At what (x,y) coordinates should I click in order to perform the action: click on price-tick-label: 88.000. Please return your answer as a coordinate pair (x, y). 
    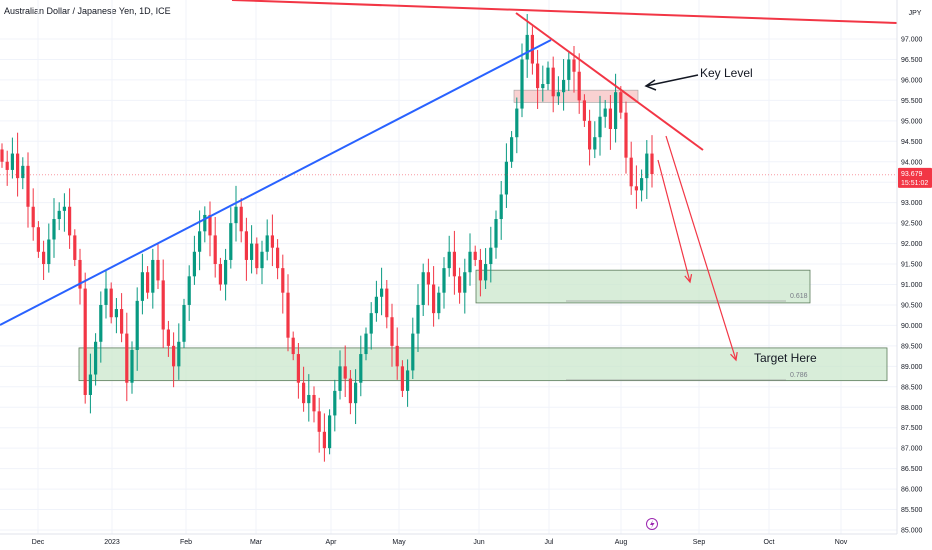
    Looking at the image, I should click on (912, 408).